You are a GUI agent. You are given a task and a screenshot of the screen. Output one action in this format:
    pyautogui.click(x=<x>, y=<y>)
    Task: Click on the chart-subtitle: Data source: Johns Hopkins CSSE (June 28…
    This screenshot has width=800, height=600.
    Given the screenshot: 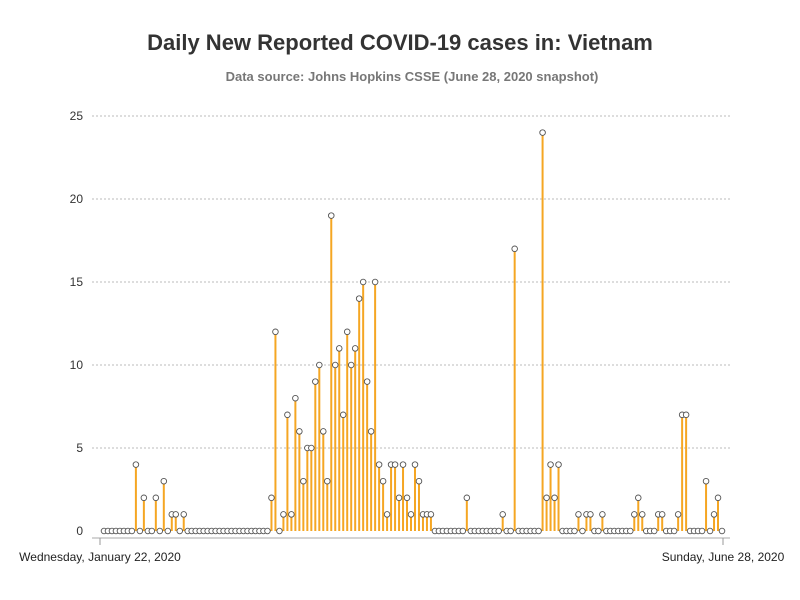 What is the action you would take?
    pyautogui.click(x=412, y=76)
    